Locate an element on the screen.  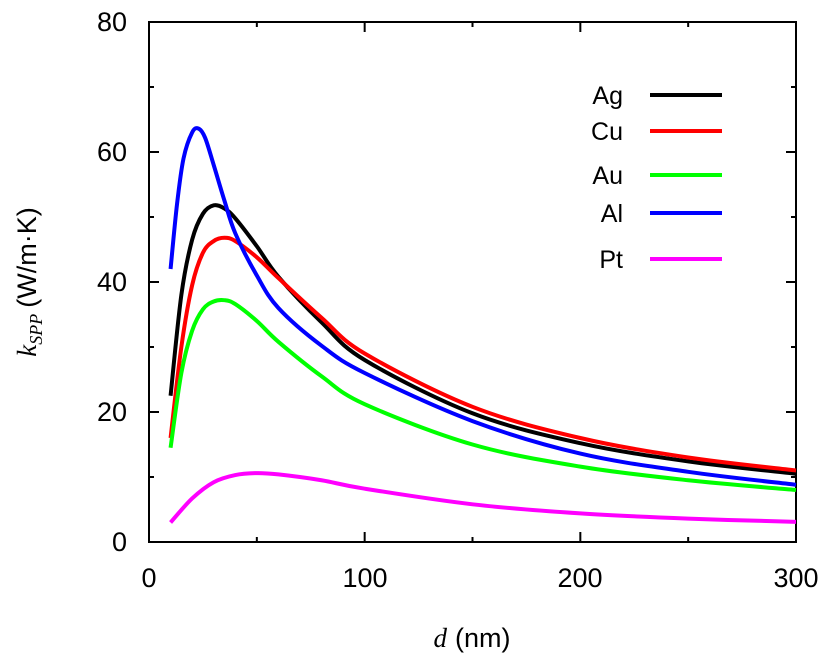
x-tick-label-0: 0 is located at coordinates (148, 578).